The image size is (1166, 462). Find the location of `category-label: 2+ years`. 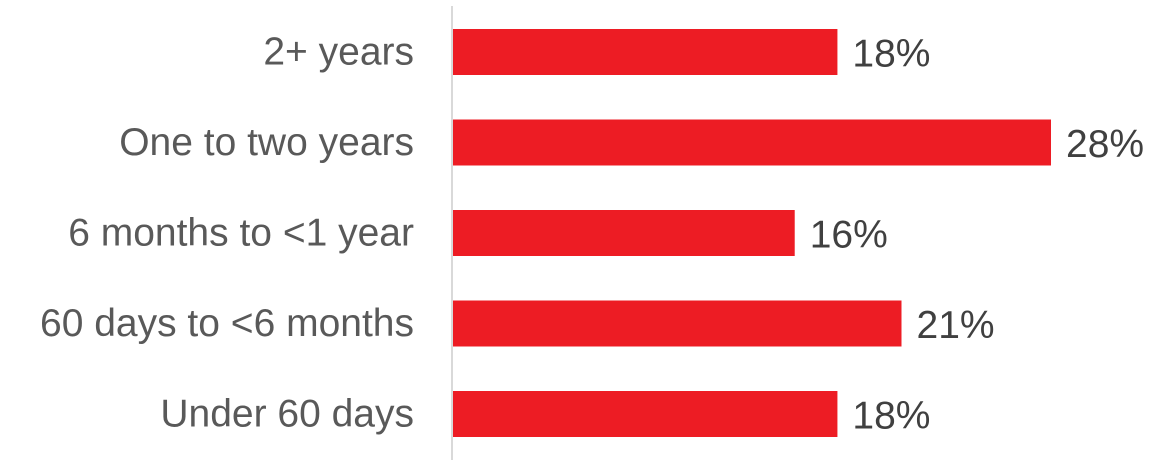

category-label: 2+ years is located at coordinates (338, 52).